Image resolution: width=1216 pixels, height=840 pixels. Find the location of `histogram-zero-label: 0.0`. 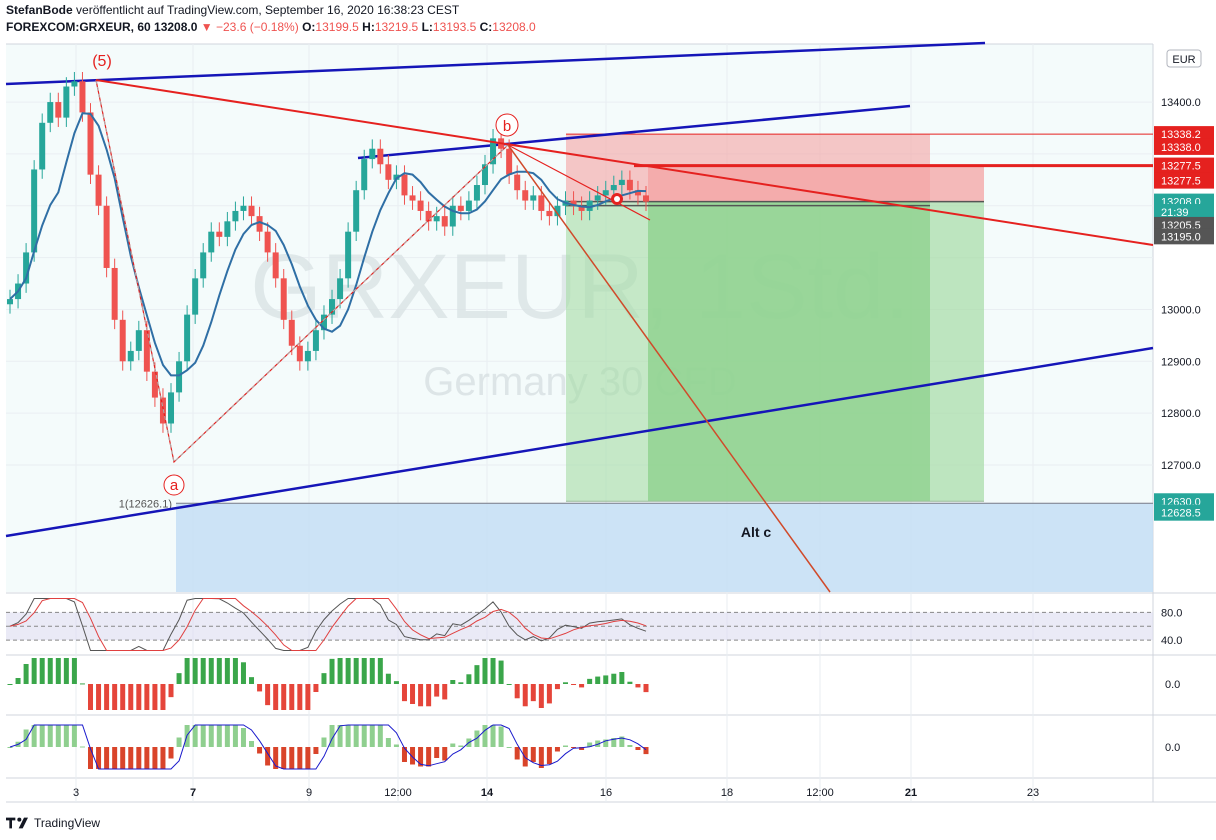

histogram-zero-label: 0.0 is located at coordinates (1172, 748).